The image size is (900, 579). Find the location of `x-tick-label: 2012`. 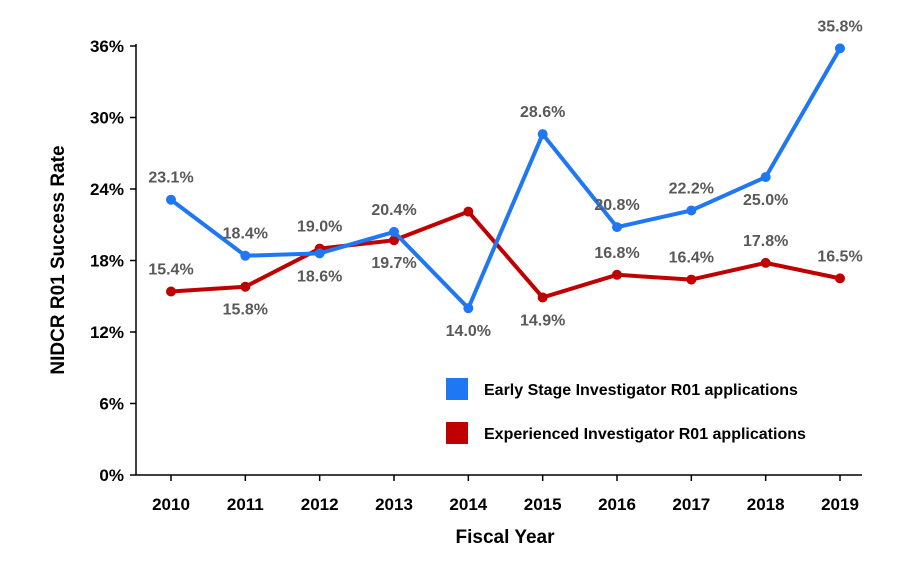

x-tick-label: 2012 is located at coordinates (320, 504).